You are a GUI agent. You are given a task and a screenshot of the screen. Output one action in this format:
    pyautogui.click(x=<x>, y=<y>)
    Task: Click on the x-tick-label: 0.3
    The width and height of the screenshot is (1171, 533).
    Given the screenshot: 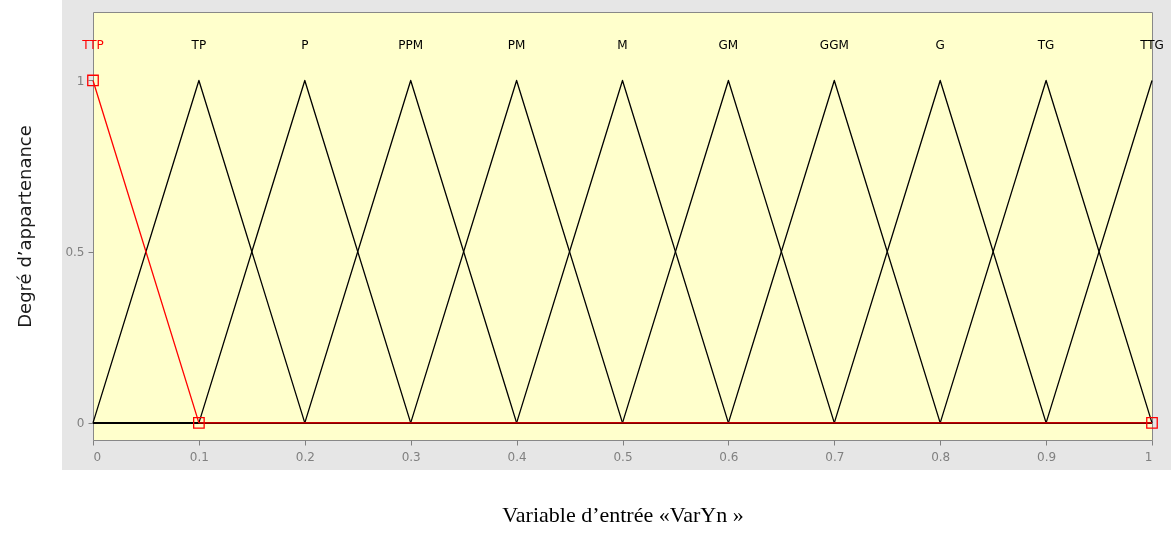 What is the action you would take?
    pyautogui.click(x=411, y=456)
    